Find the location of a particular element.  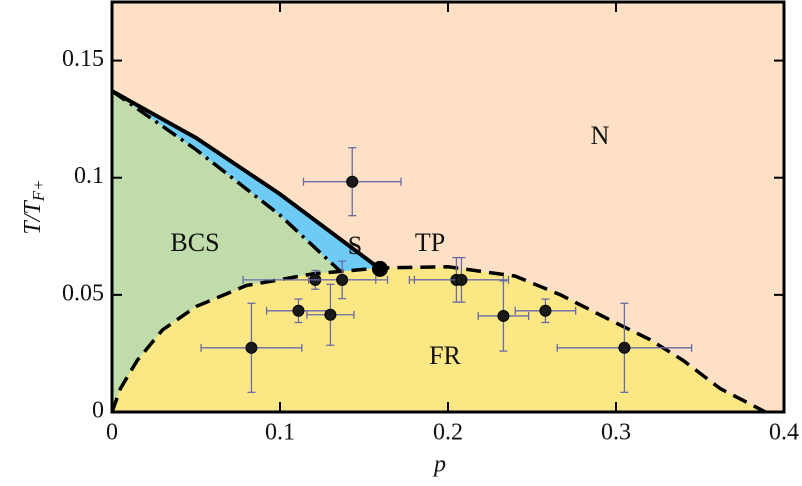

y-tick-label: 0 is located at coordinates (98, 411).